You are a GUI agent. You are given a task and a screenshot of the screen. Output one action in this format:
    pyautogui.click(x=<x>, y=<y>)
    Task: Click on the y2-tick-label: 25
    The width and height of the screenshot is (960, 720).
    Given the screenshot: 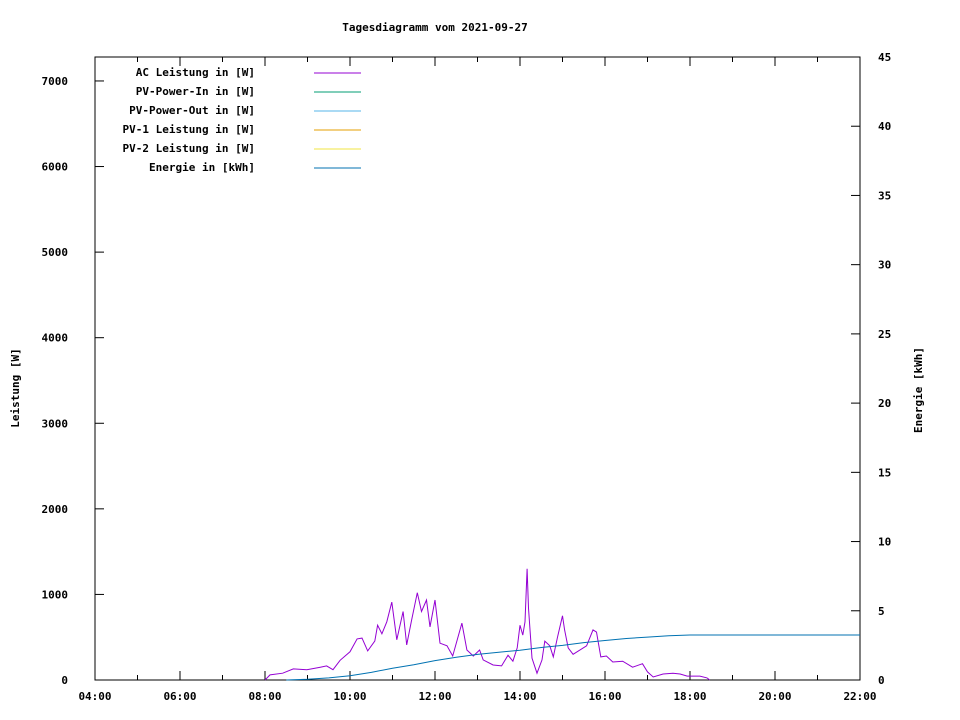 What is the action you would take?
    pyautogui.click(x=884, y=334)
    